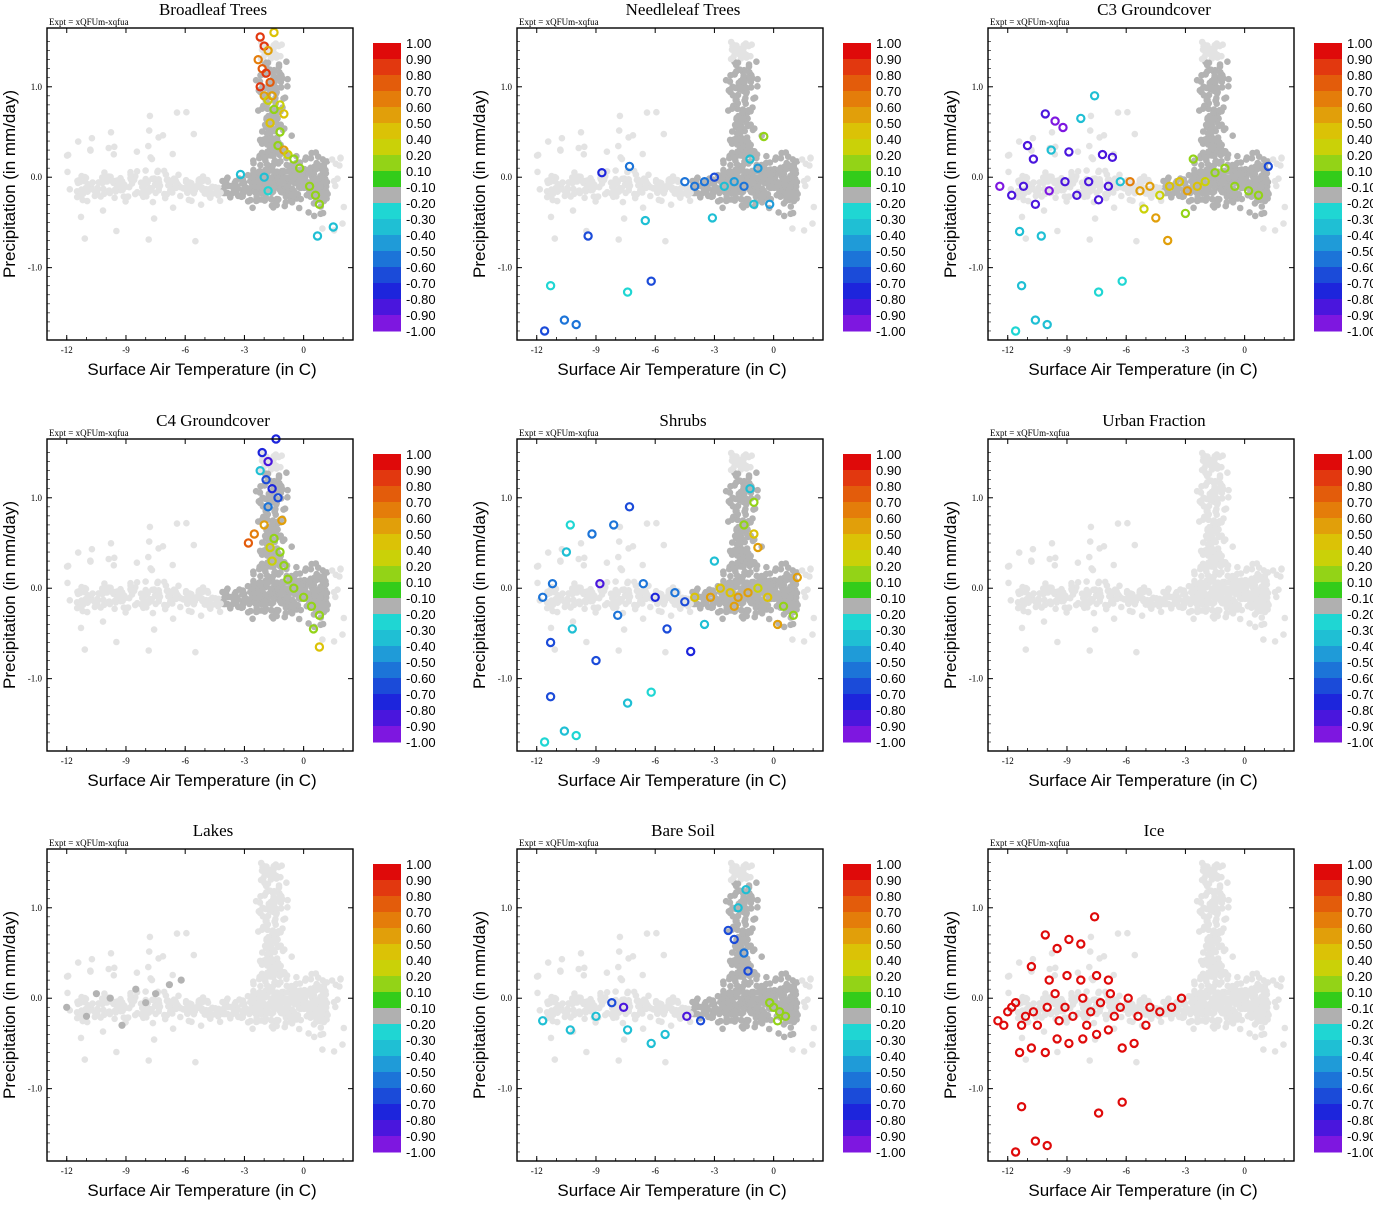  I want to click on colorbar-label: -0.60, so click(1360, 267).